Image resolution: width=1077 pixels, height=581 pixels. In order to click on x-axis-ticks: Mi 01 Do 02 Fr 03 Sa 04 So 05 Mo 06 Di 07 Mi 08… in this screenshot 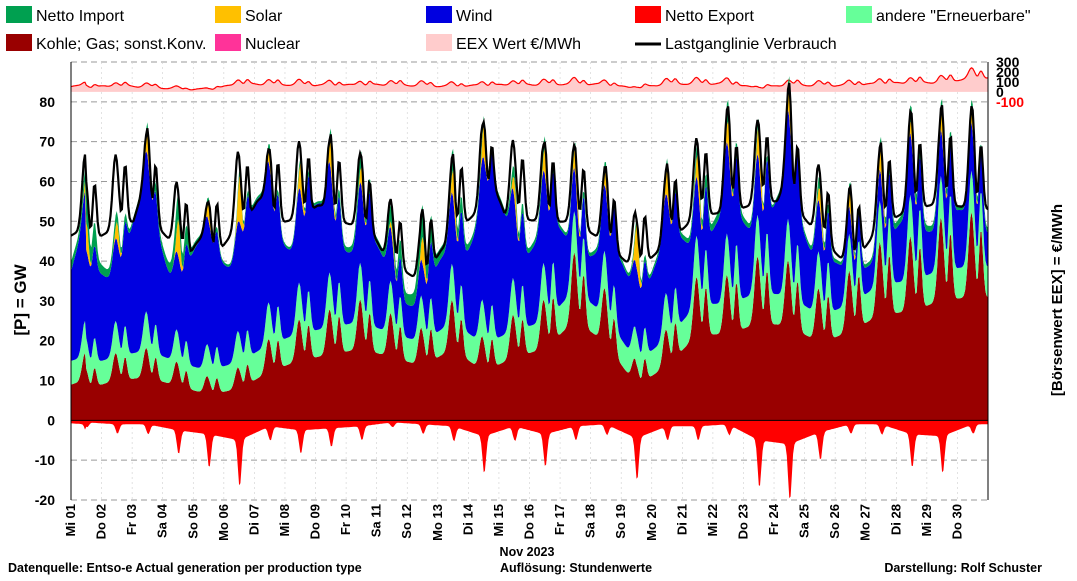, I will do `click(513, 522)`.